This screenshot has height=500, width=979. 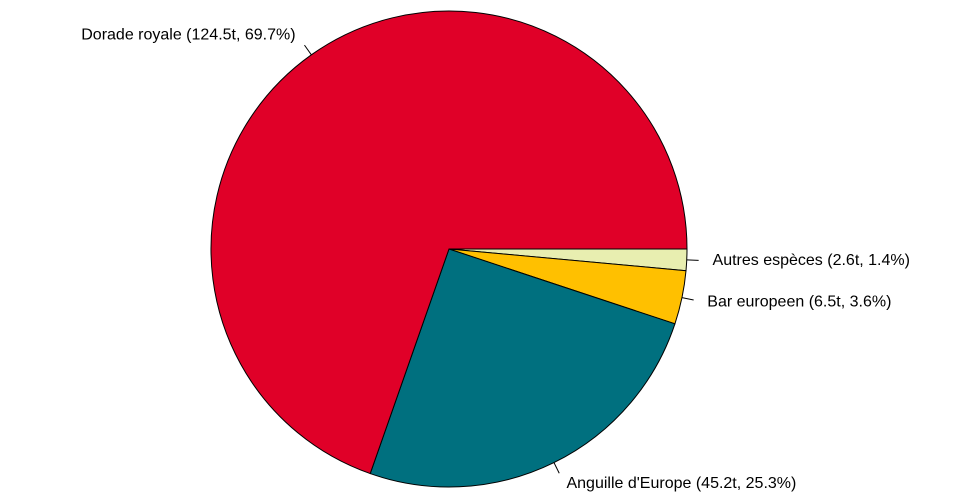 What do you see at coordinates (681, 483) in the screenshot?
I see `slice-label: Anguille d'Europe (45.2t, 25.3%)` at bounding box center [681, 483].